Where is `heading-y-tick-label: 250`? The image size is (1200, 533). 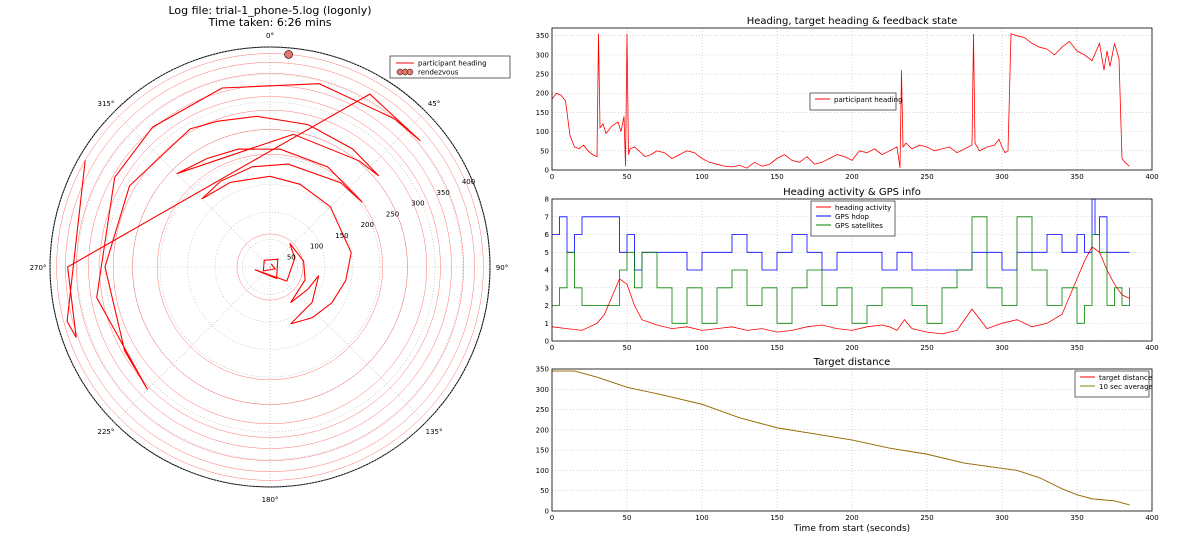
heading-y-tick-label: 250 is located at coordinates (542, 75).